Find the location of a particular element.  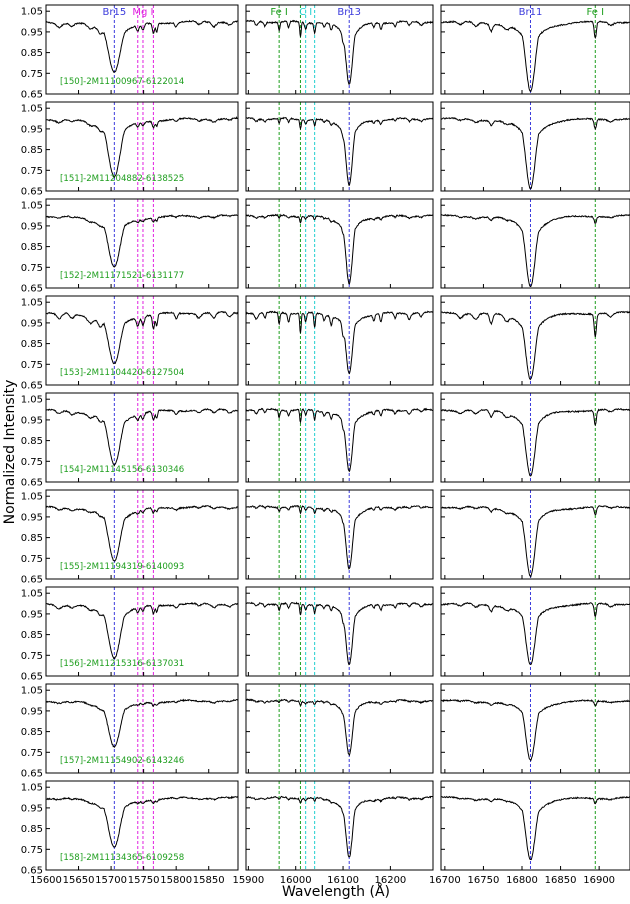

x-tick-label: 15800 is located at coordinates (176, 880).